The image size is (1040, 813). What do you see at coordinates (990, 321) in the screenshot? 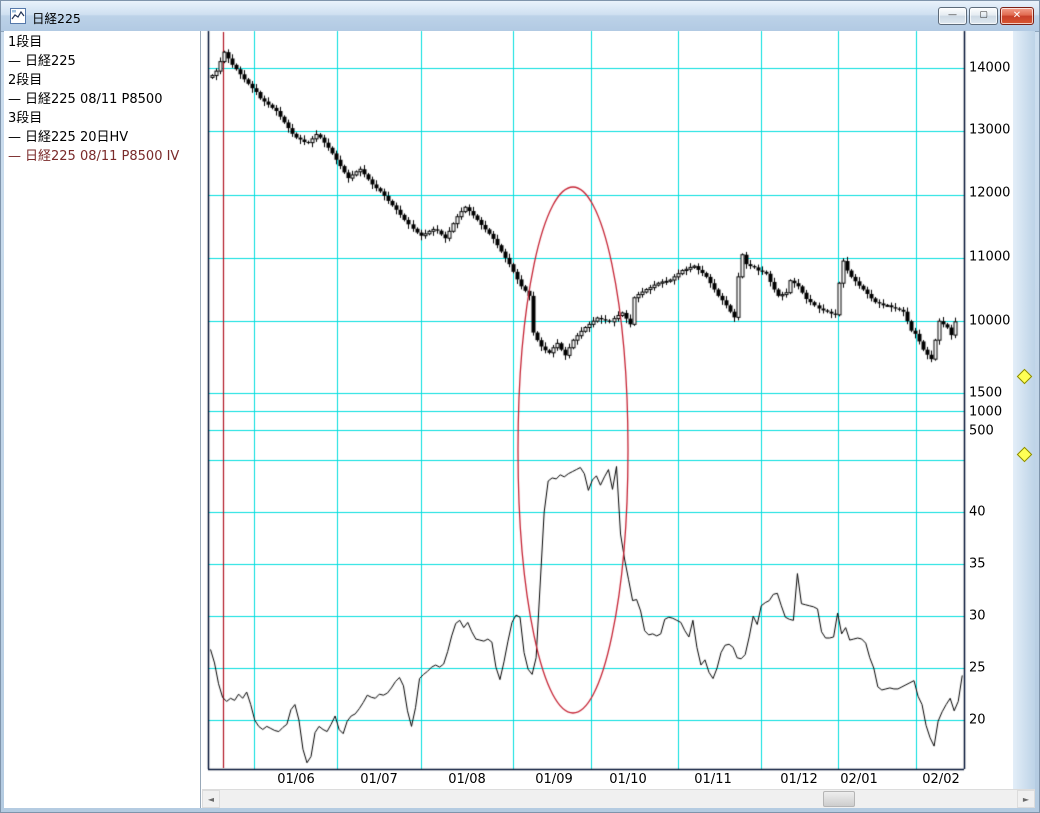
I see `y-axis-tick-label: 10000` at bounding box center [990, 321].